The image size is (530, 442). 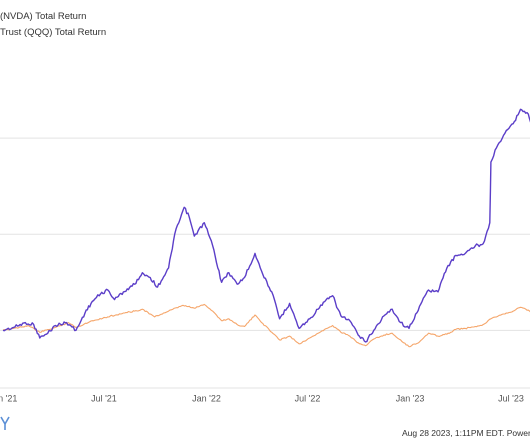 What do you see at coordinates (43, 16) in the screenshot?
I see `legend-item-nvda: (NVDA) Total Return` at bounding box center [43, 16].